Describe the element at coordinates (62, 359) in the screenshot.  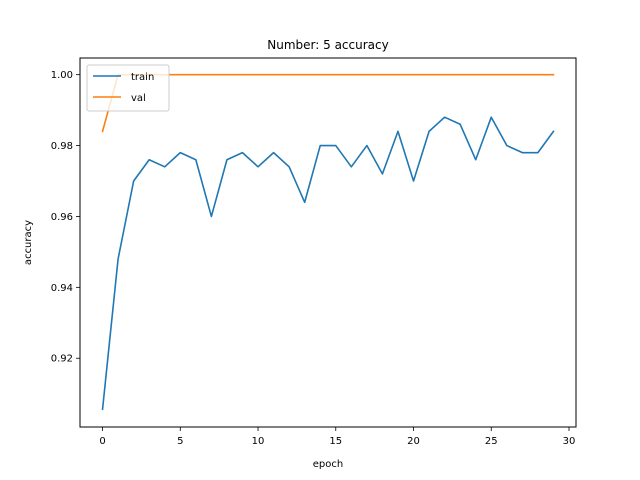
I see `y-tick-label: 0.92` at that location.